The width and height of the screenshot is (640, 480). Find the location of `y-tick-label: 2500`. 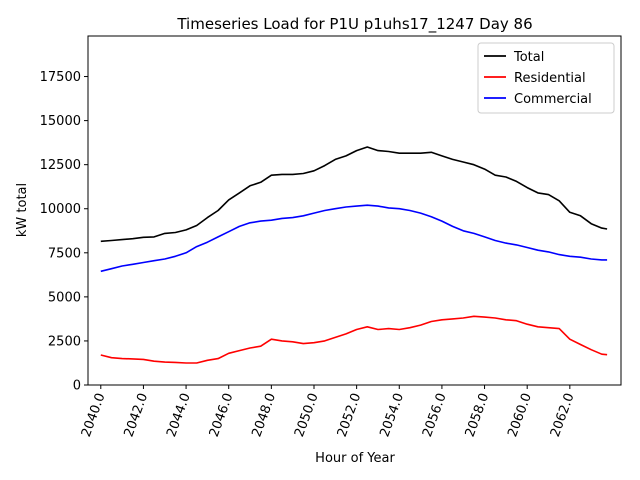

y-tick-label: 2500 is located at coordinates (64, 341).